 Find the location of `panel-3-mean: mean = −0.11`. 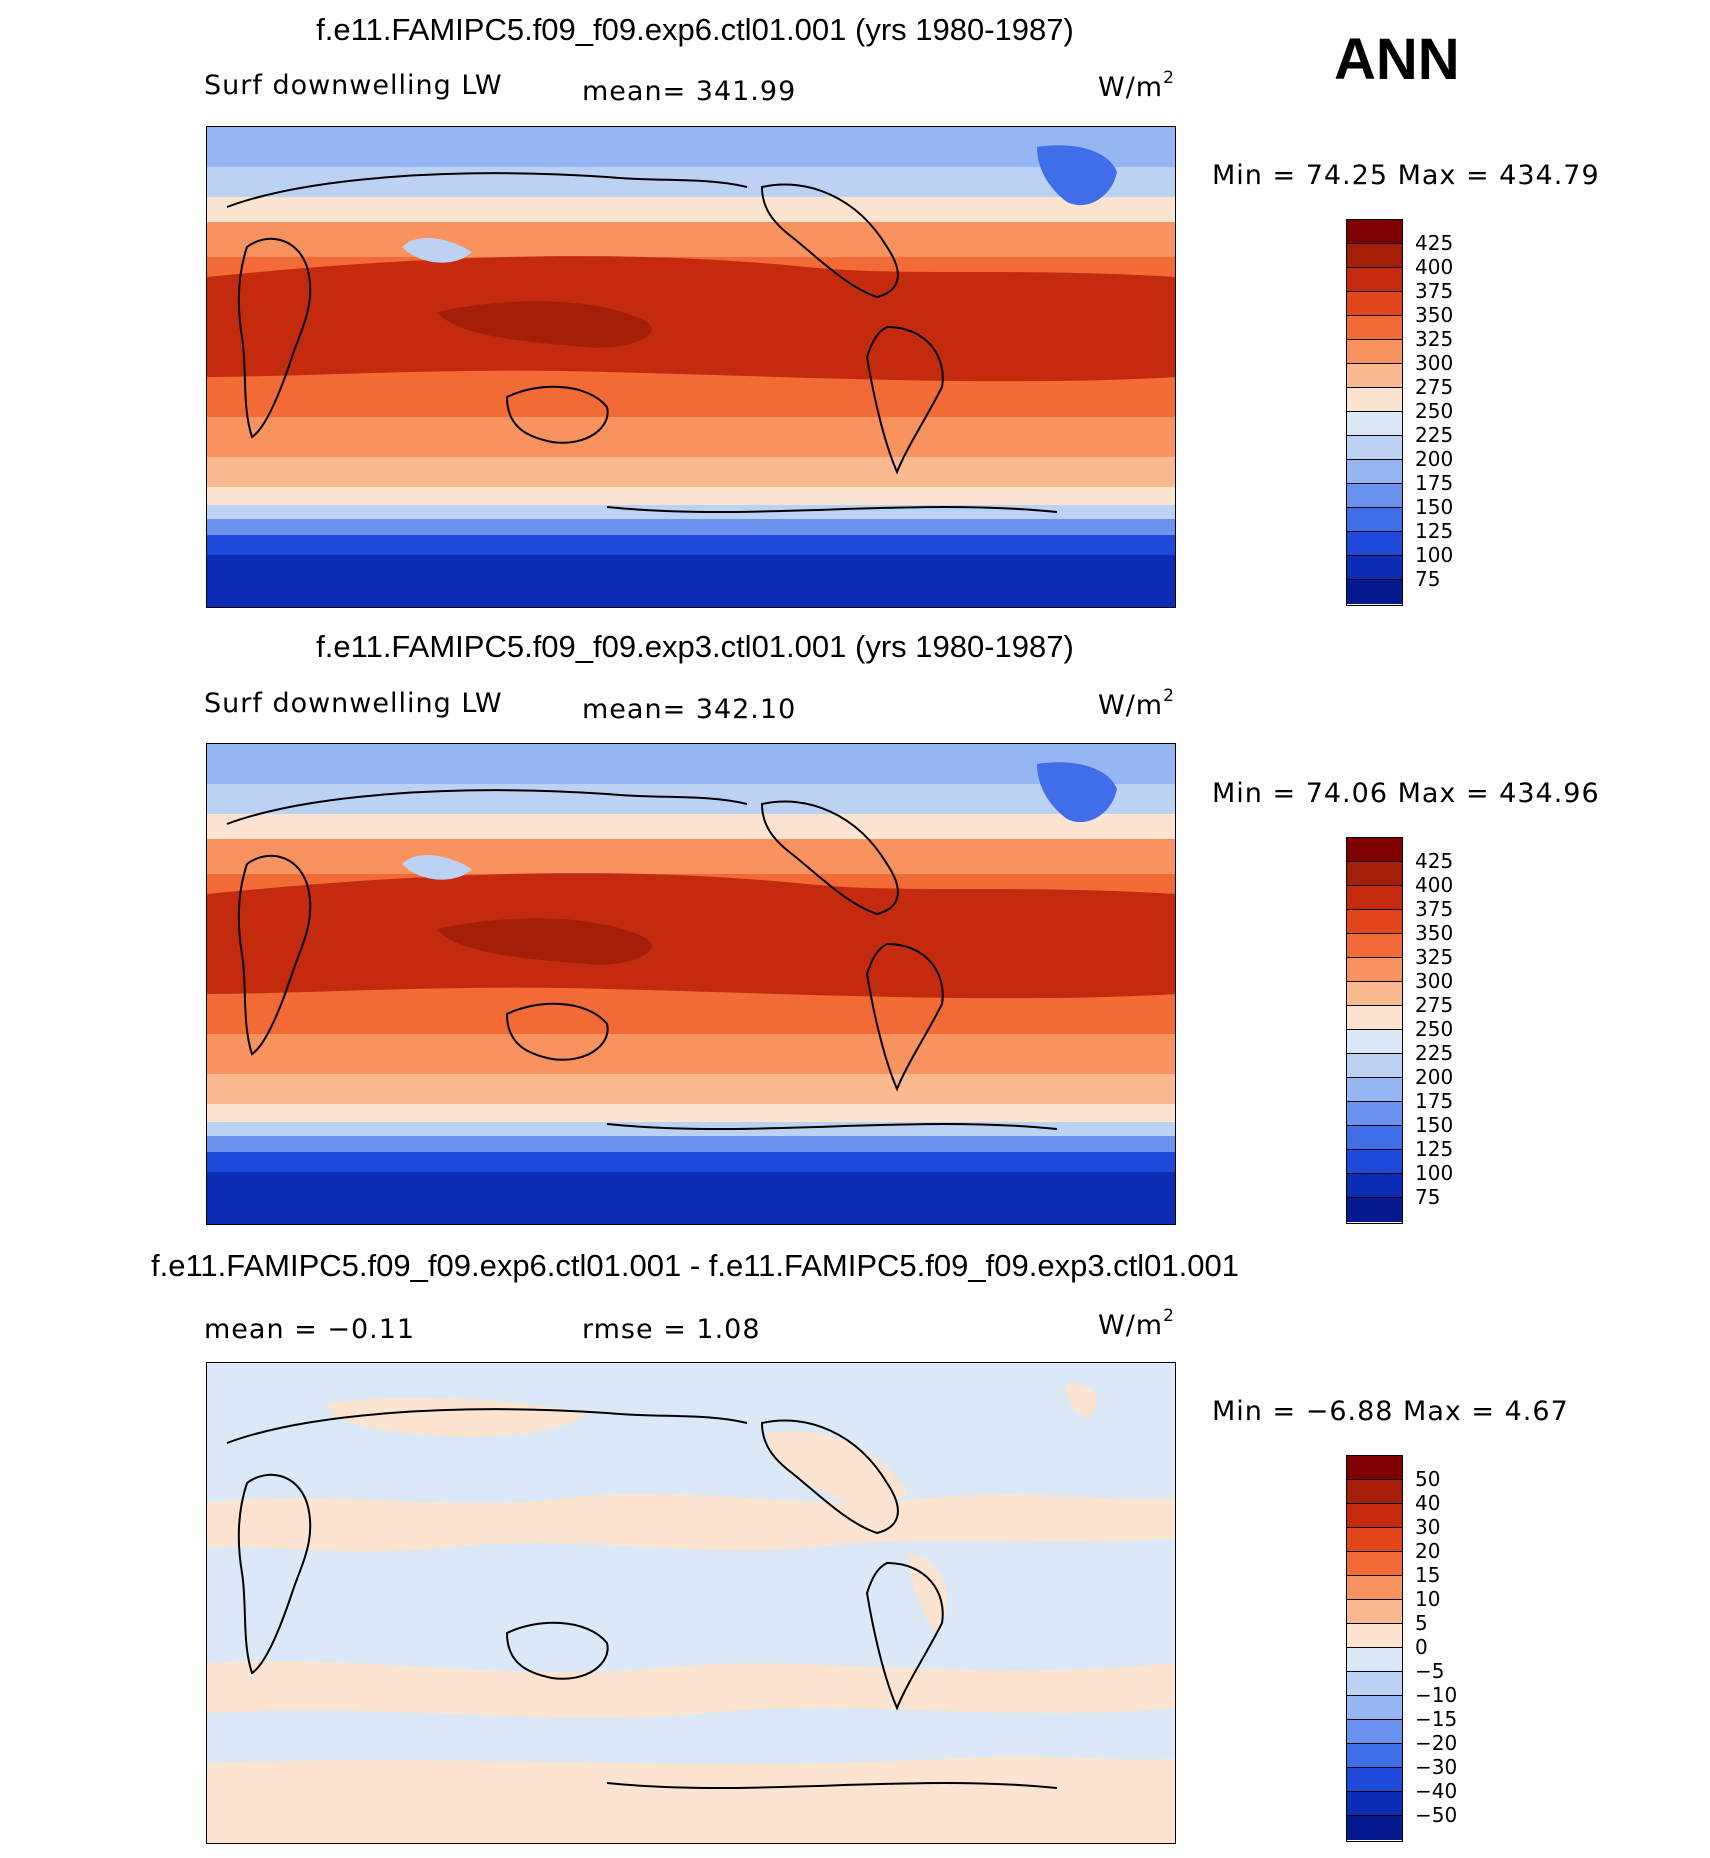

panel-3-mean: mean = −0.11 is located at coordinates (310, 1329).